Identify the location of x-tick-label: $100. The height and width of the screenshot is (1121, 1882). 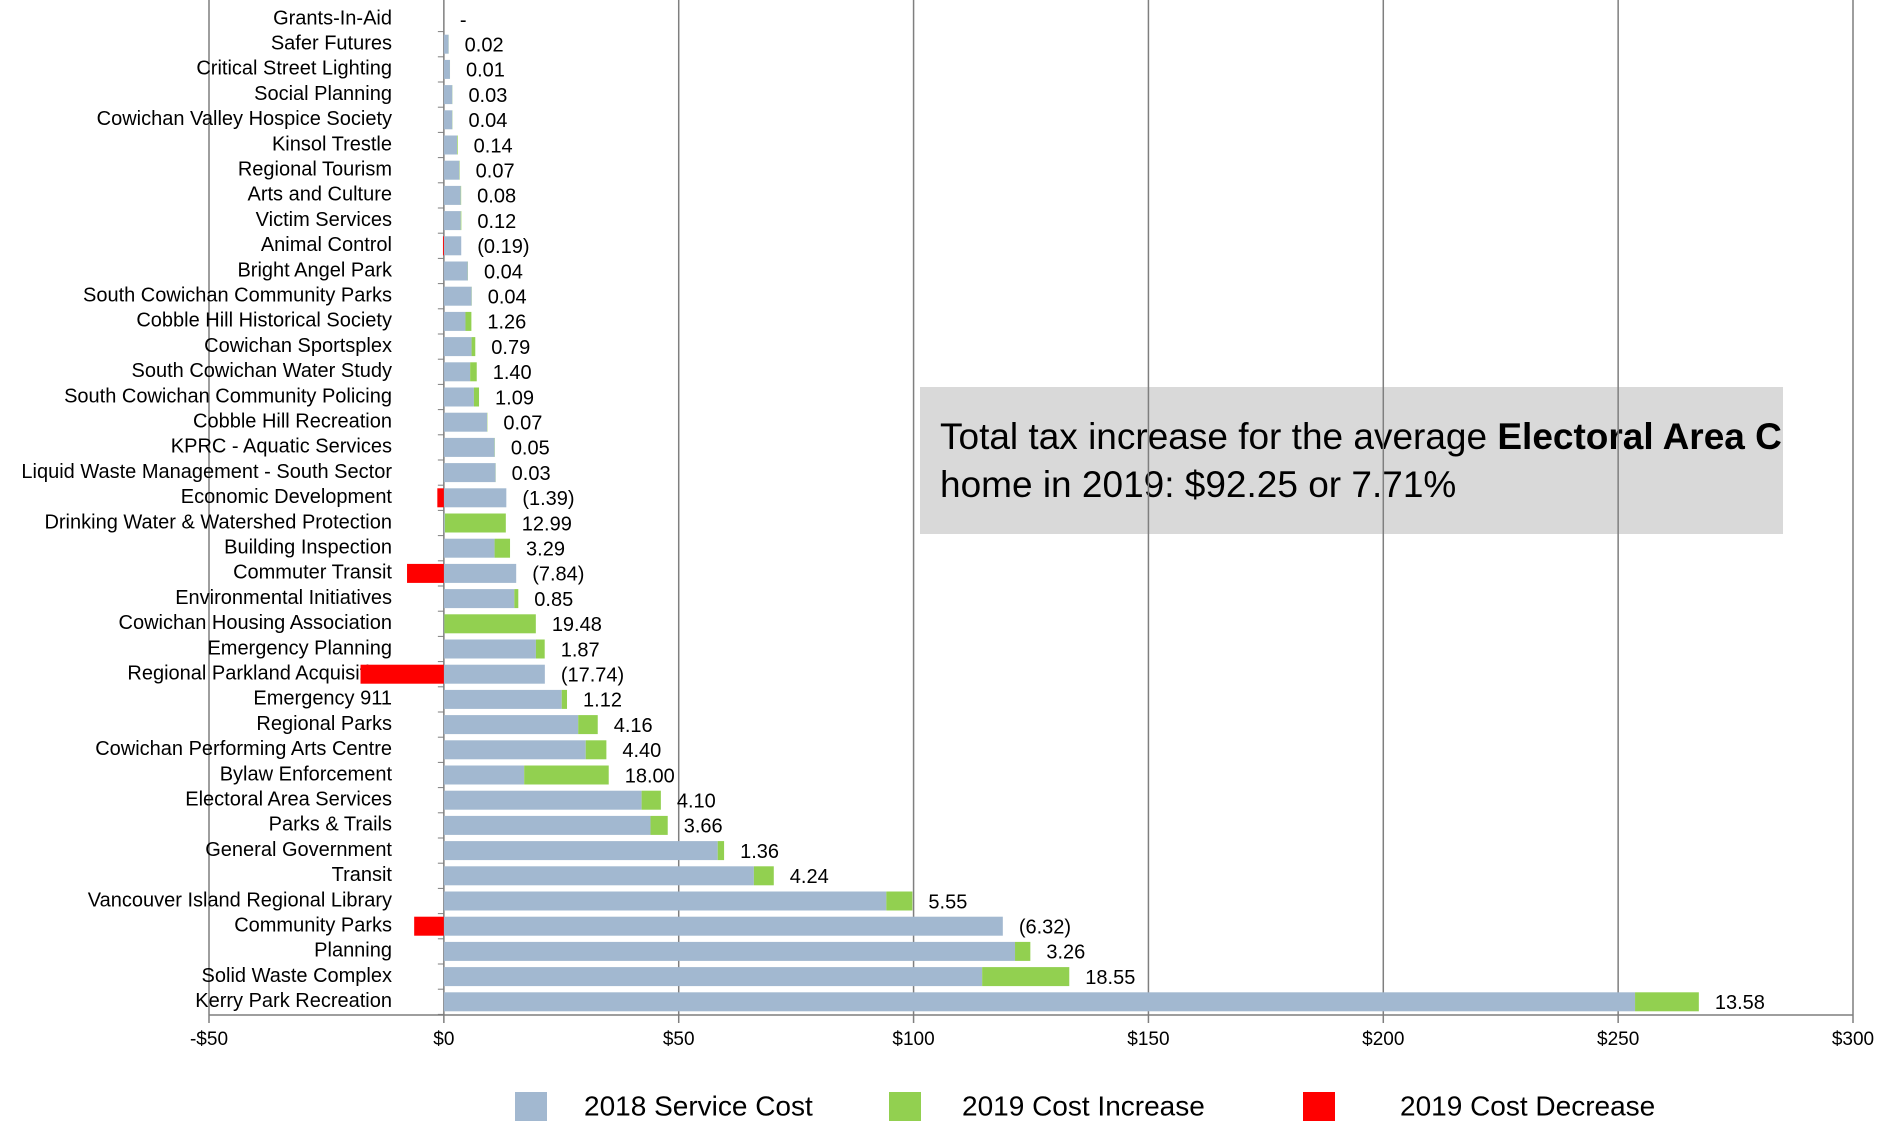
(913, 1039).